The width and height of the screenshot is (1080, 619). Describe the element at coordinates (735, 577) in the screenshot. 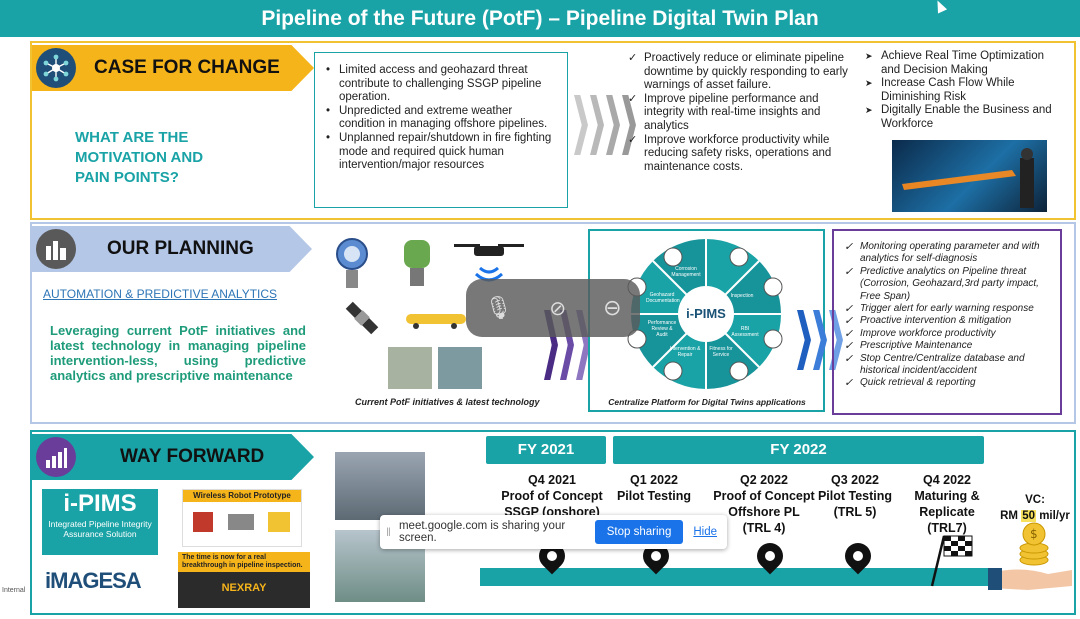

I see `timeline-bar` at that location.